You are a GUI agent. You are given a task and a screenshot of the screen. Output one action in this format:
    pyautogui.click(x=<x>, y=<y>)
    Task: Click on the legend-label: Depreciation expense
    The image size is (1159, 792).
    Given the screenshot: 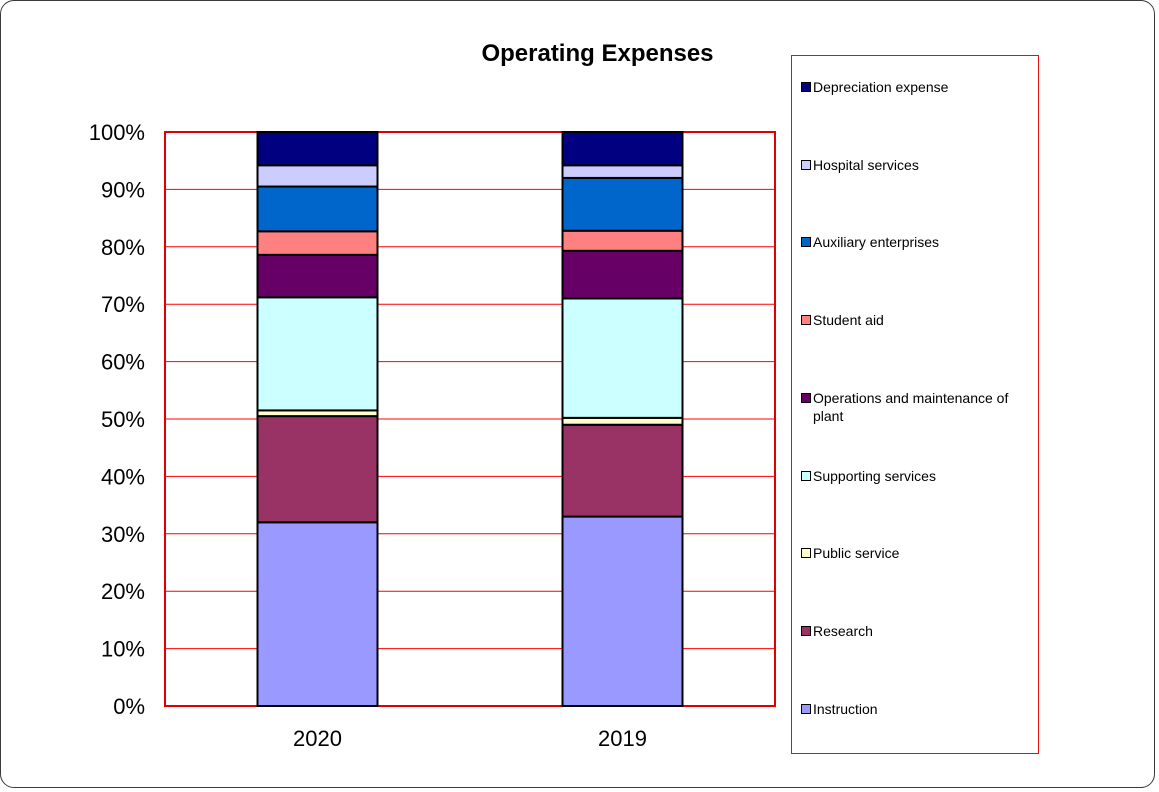 What is the action you would take?
    pyautogui.click(x=881, y=87)
    